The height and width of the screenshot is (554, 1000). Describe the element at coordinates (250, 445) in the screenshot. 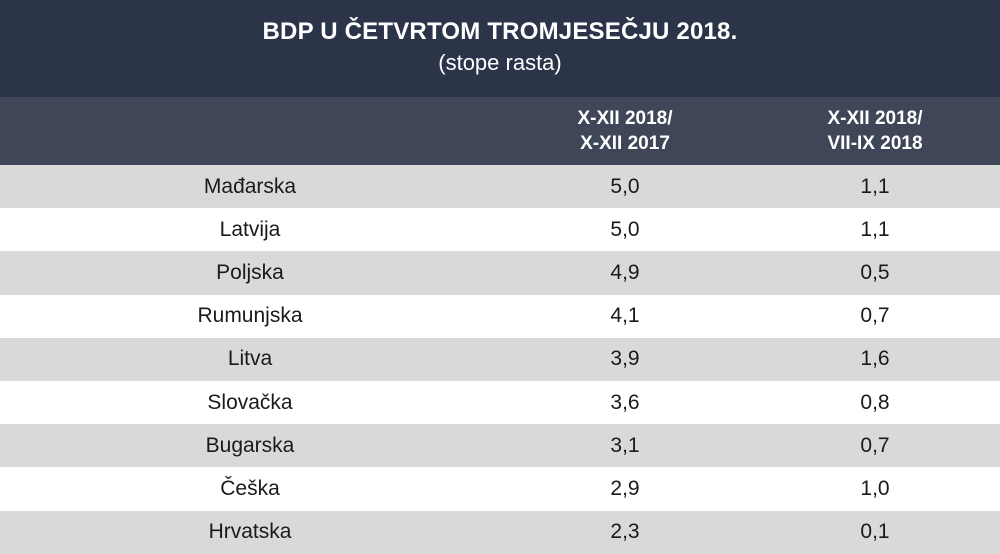

I see `country-cell: Bugarska` at that location.